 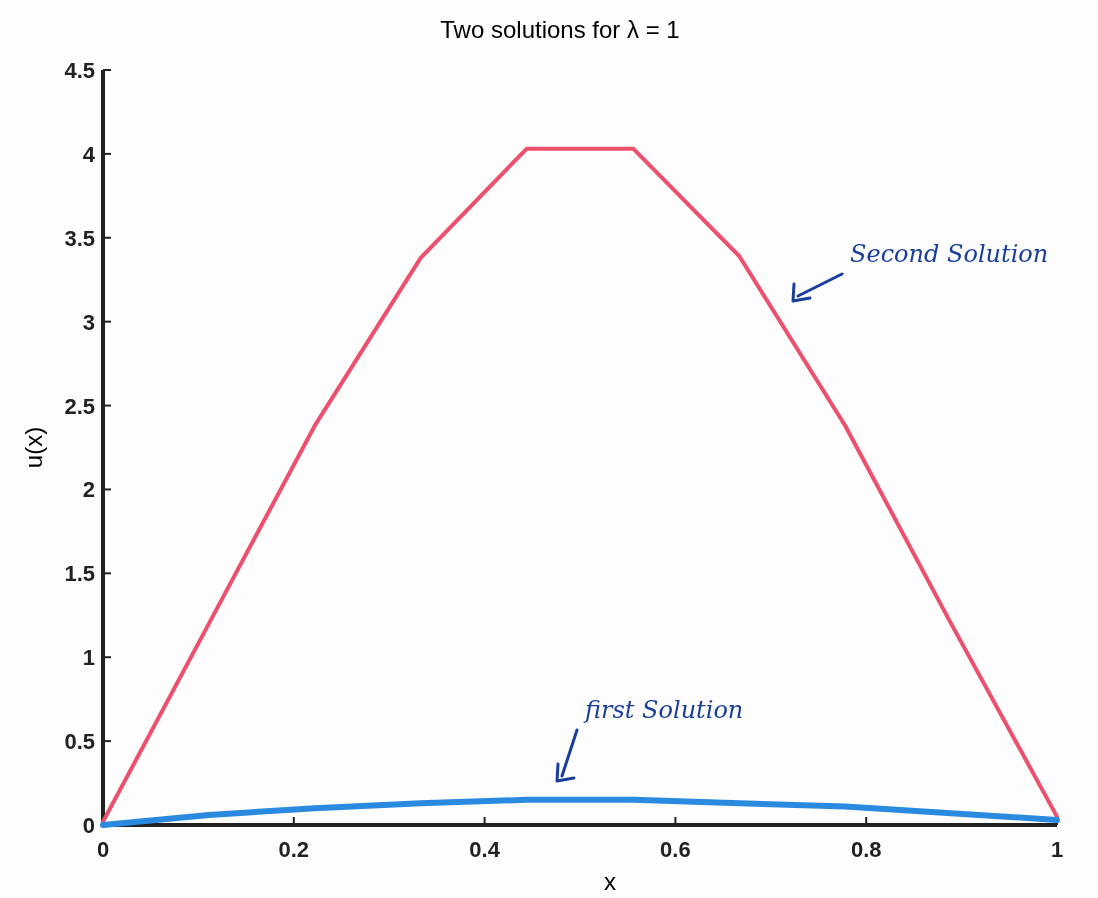 I want to click on x-axis-title: x, so click(x=610, y=881).